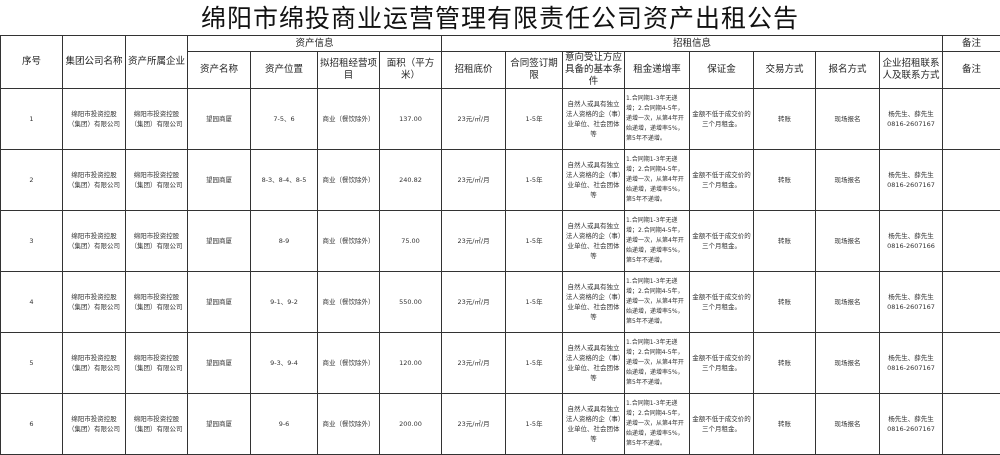 The height and width of the screenshot is (455, 1000). I want to click on header-transaction: 交易方式, so click(785, 70).